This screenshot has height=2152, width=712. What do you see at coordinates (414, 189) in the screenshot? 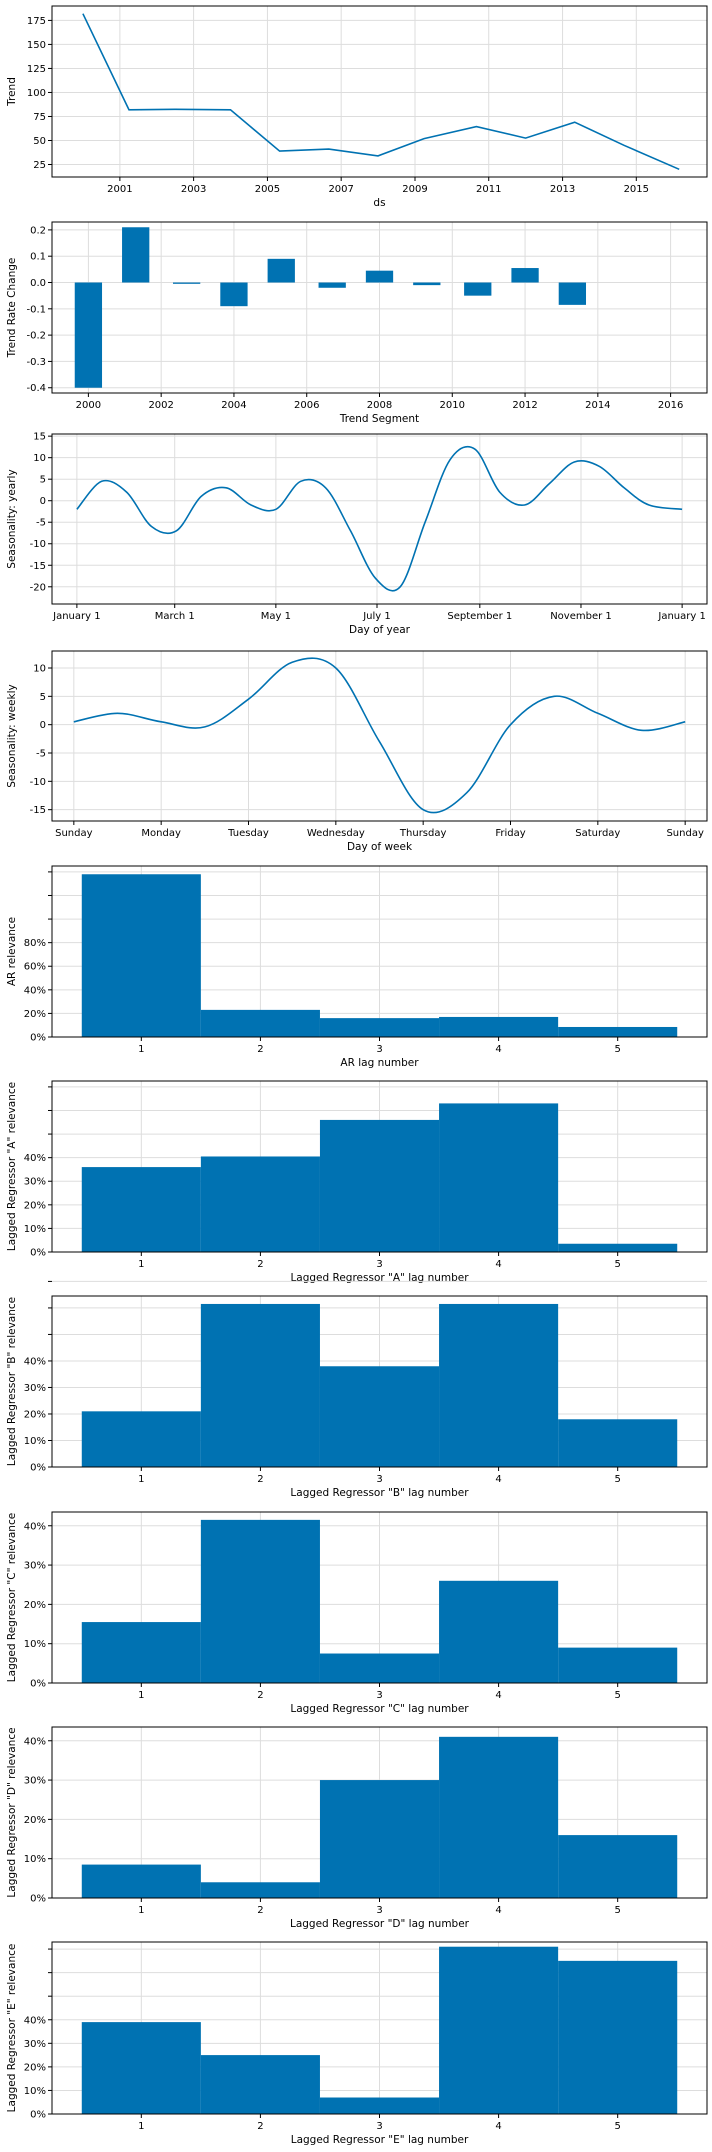
I see `x-tick-label: 2009` at bounding box center [414, 189].